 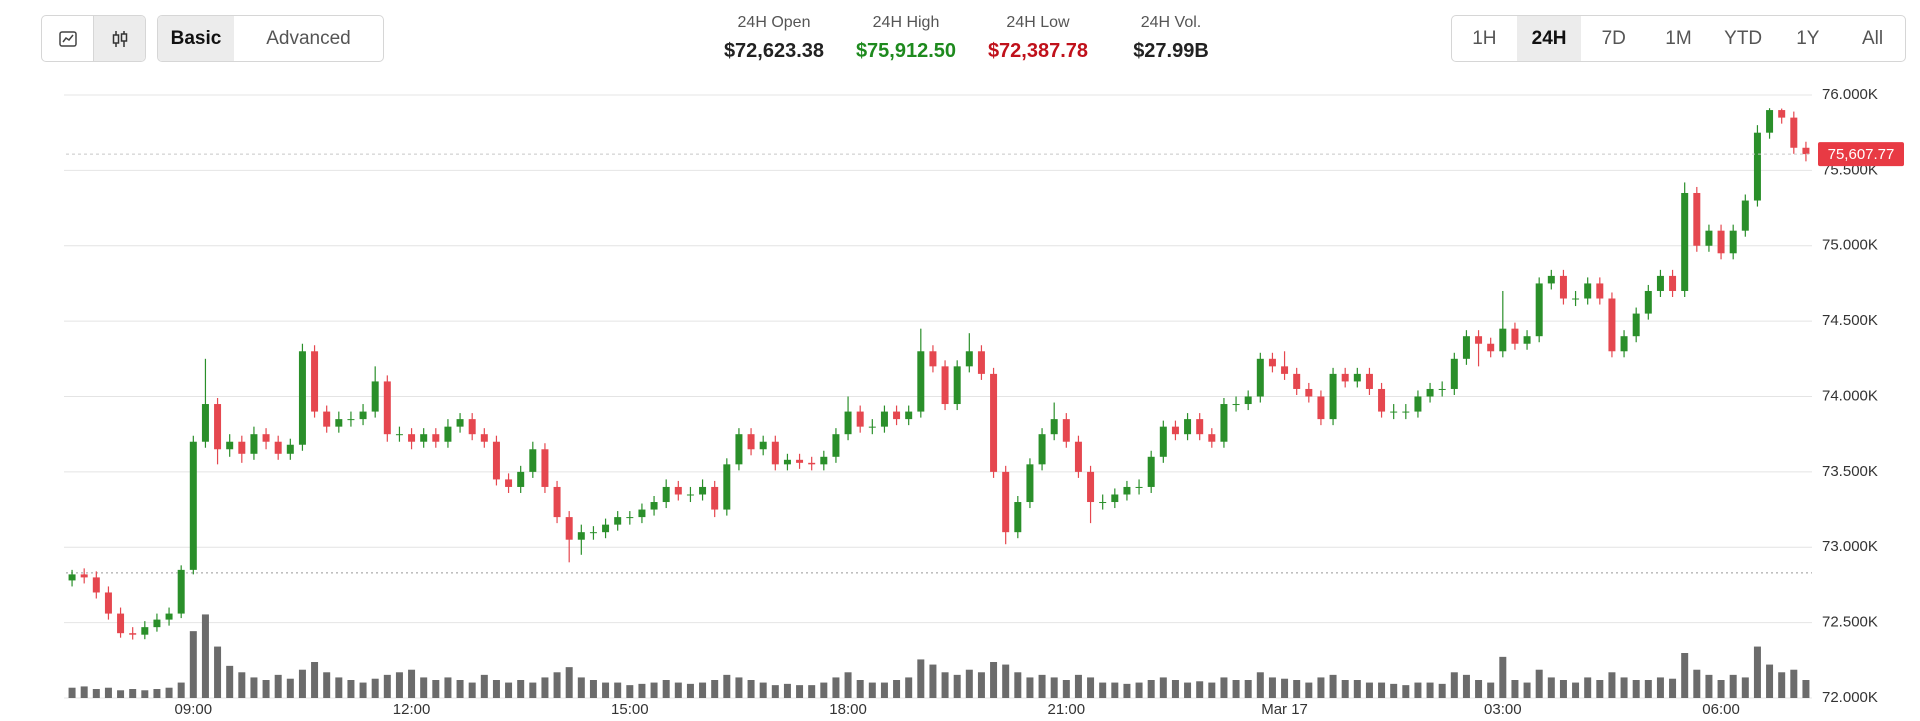 What do you see at coordinates (1549, 38) in the screenshot?
I see `range-button: 24H` at bounding box center [1549, 38].